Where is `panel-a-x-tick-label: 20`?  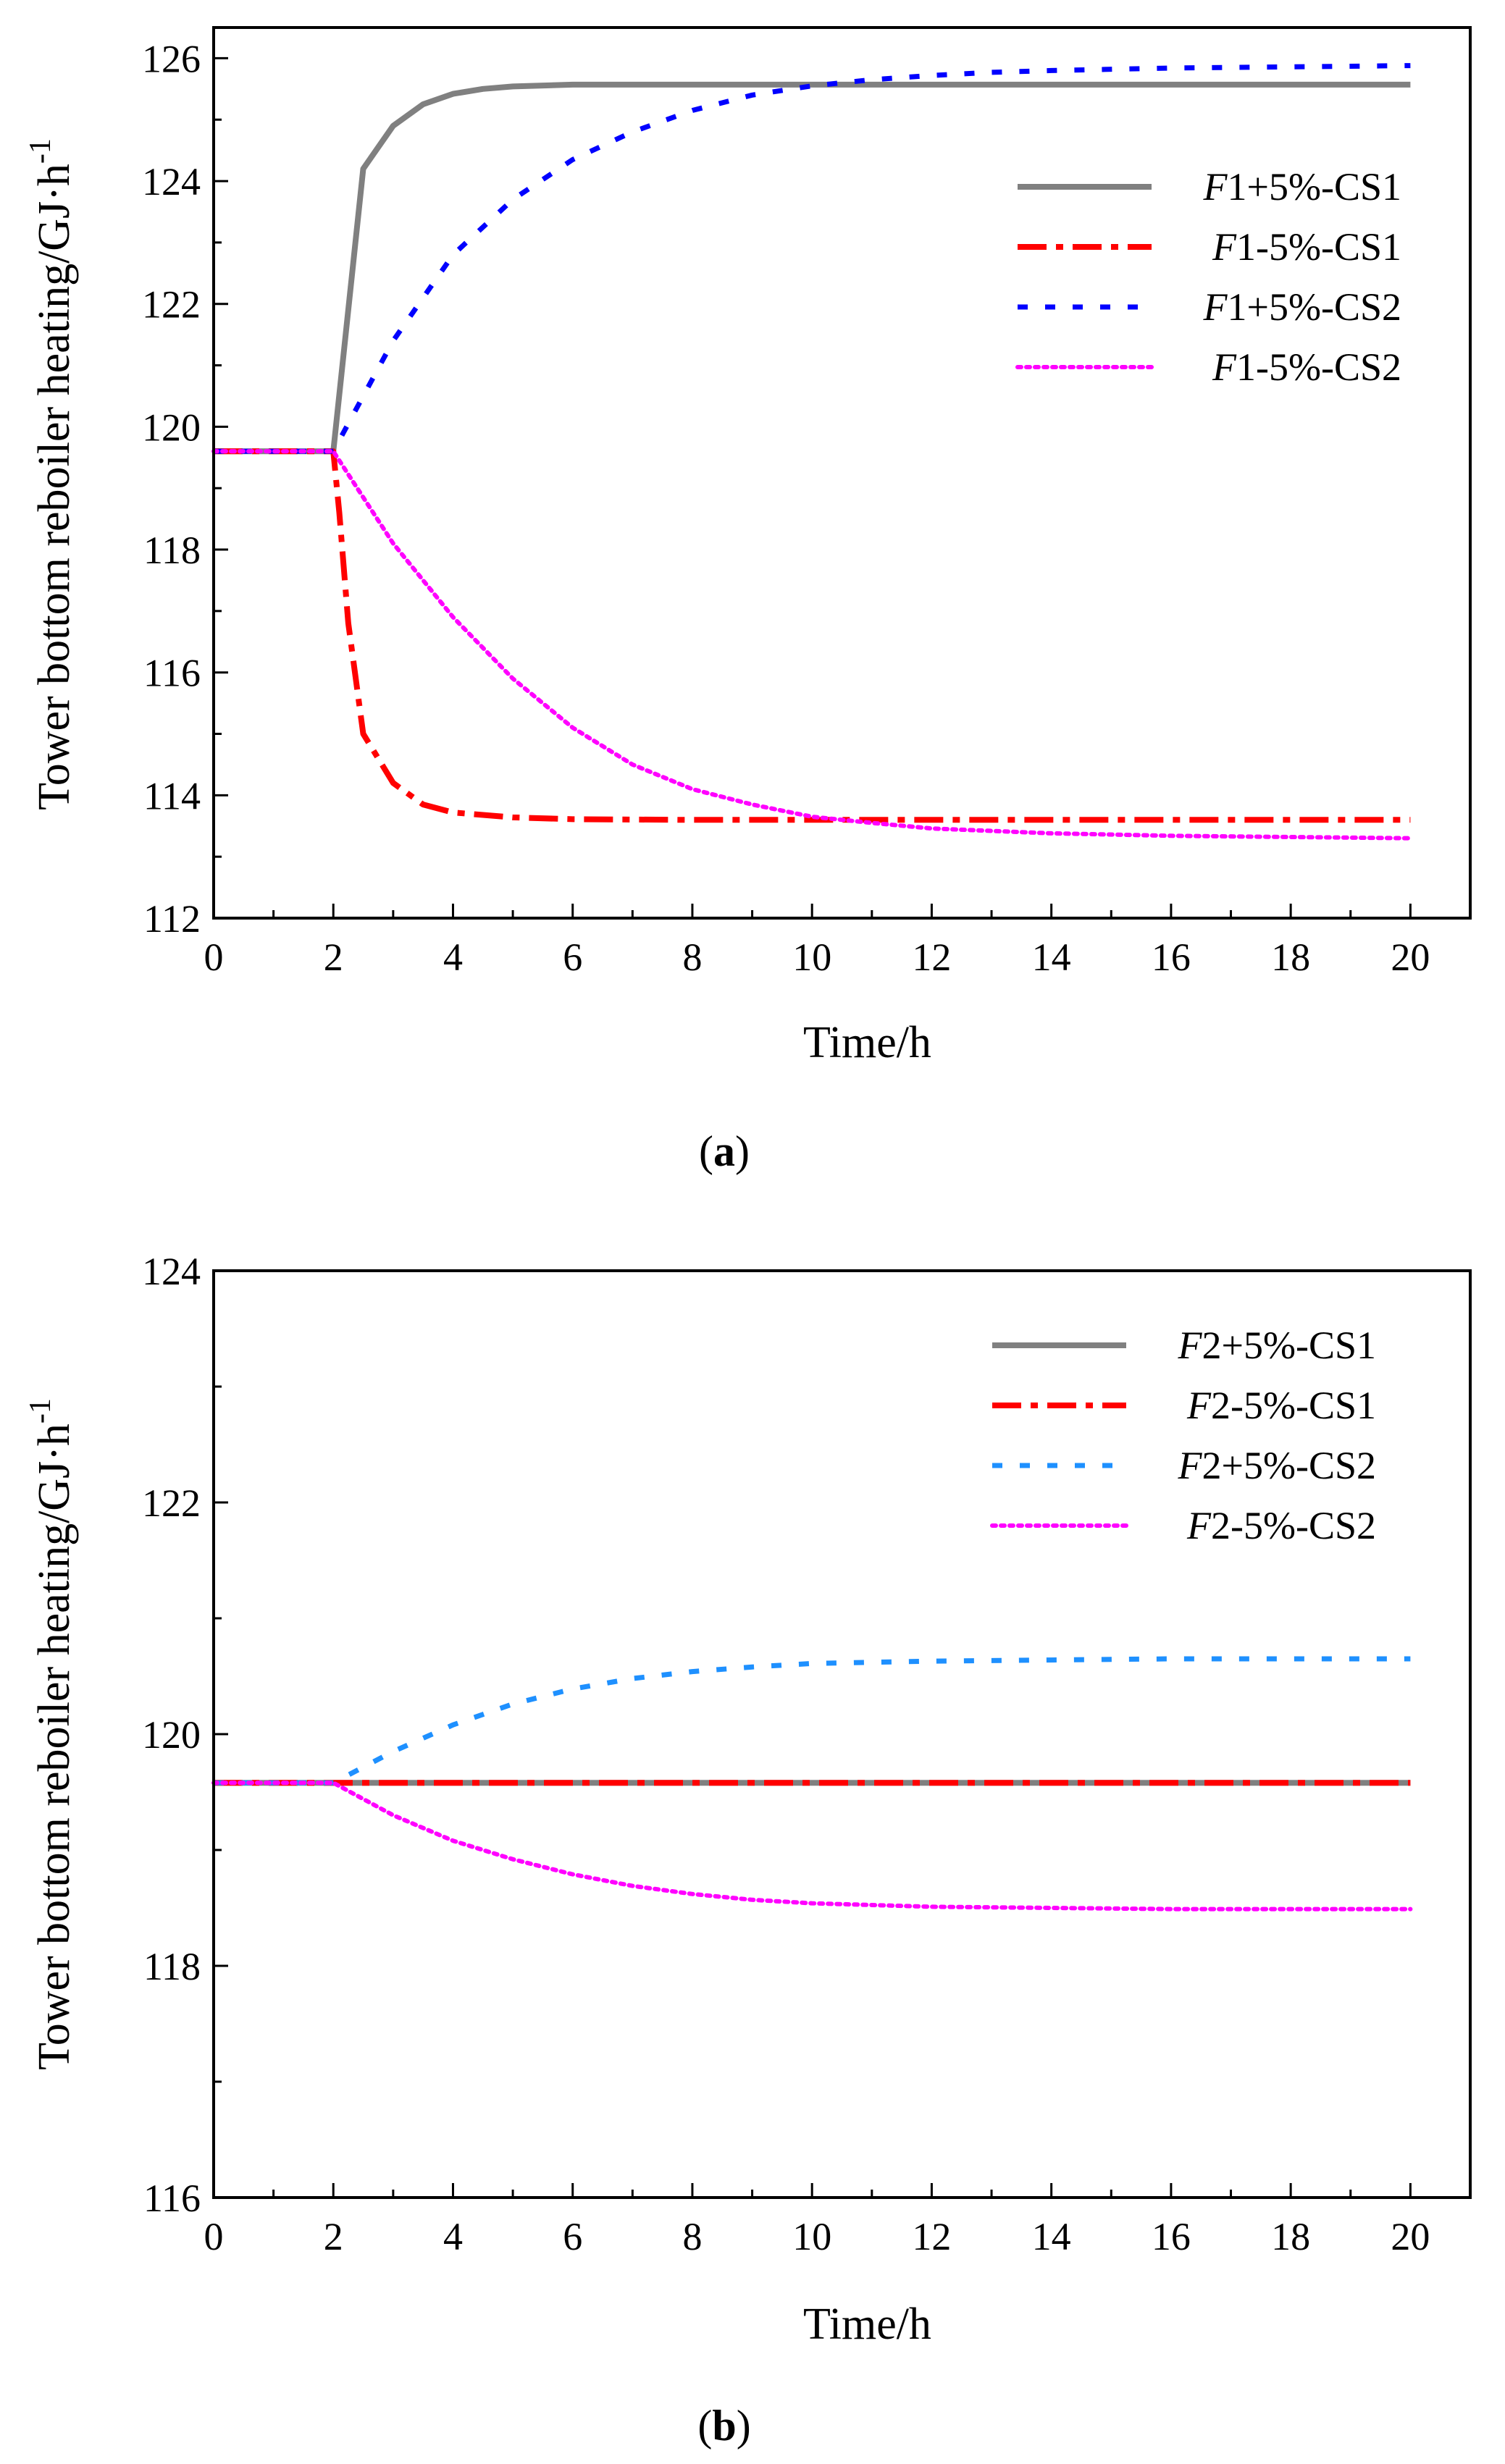 panel-a-x-tick-label: 20 is located at coordinates (1410, 957).